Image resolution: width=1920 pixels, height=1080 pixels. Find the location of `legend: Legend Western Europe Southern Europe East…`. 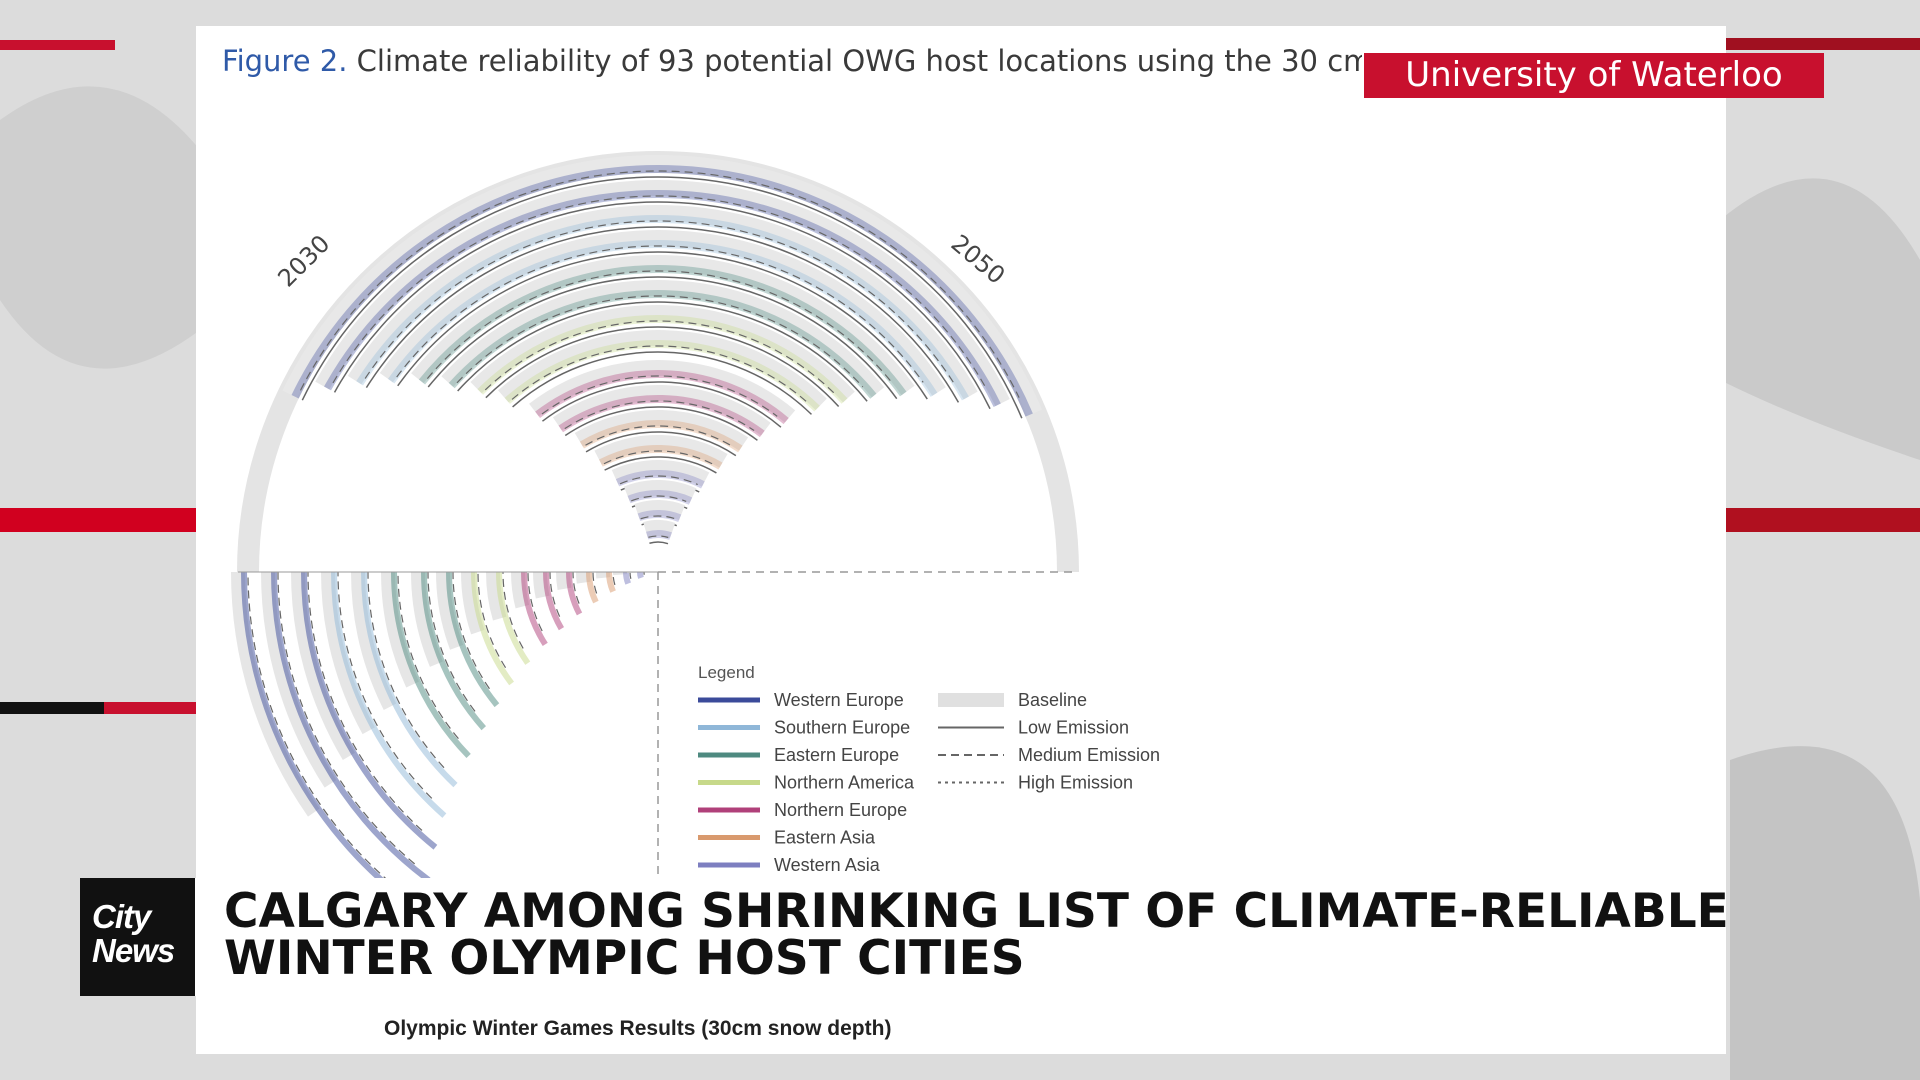

legend: Legend Western Europe Southern Europe East… is located at coordinates (929, 769).